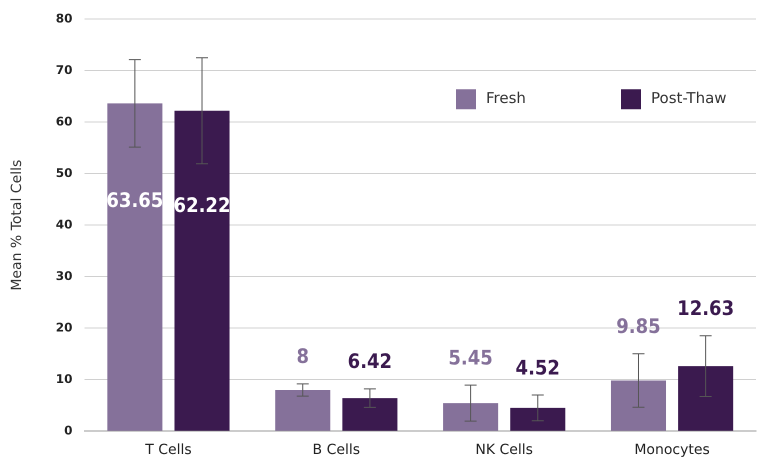 This screenshot has height=462, width=776. Describe the element at coordinates (68, 430) in the screenshot. I see `y-tick-label: 0` at that location.